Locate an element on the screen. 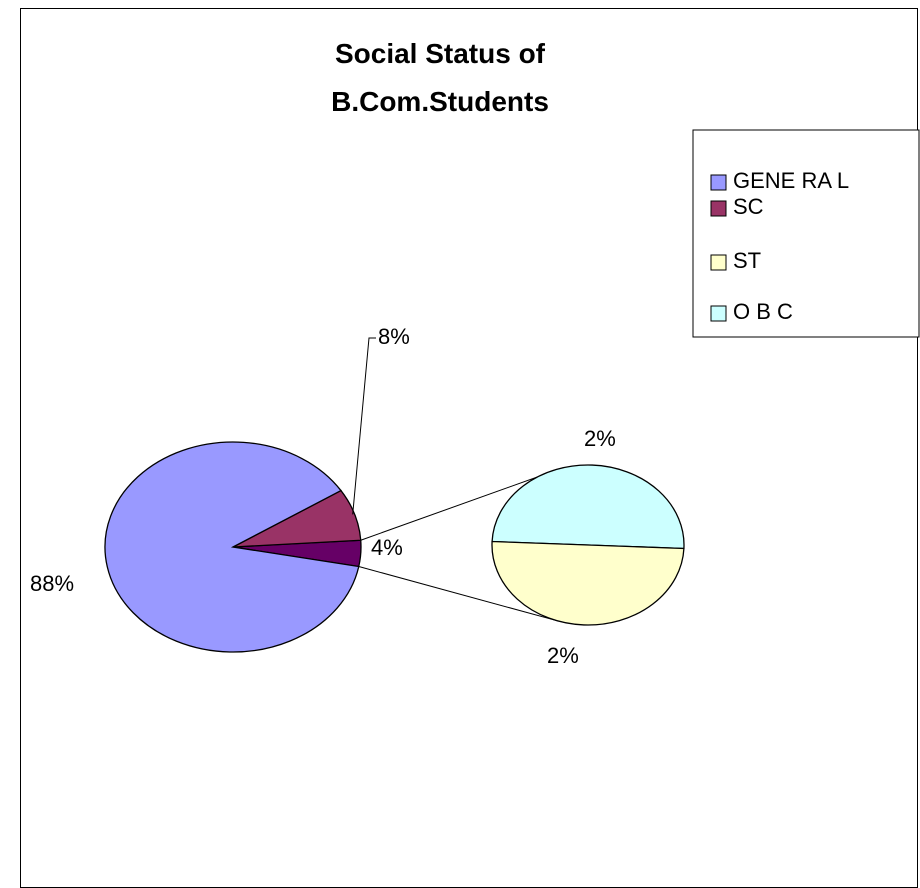 This screenshot has width=920, height=888. connector-lines is located at coordinates (458, 479).